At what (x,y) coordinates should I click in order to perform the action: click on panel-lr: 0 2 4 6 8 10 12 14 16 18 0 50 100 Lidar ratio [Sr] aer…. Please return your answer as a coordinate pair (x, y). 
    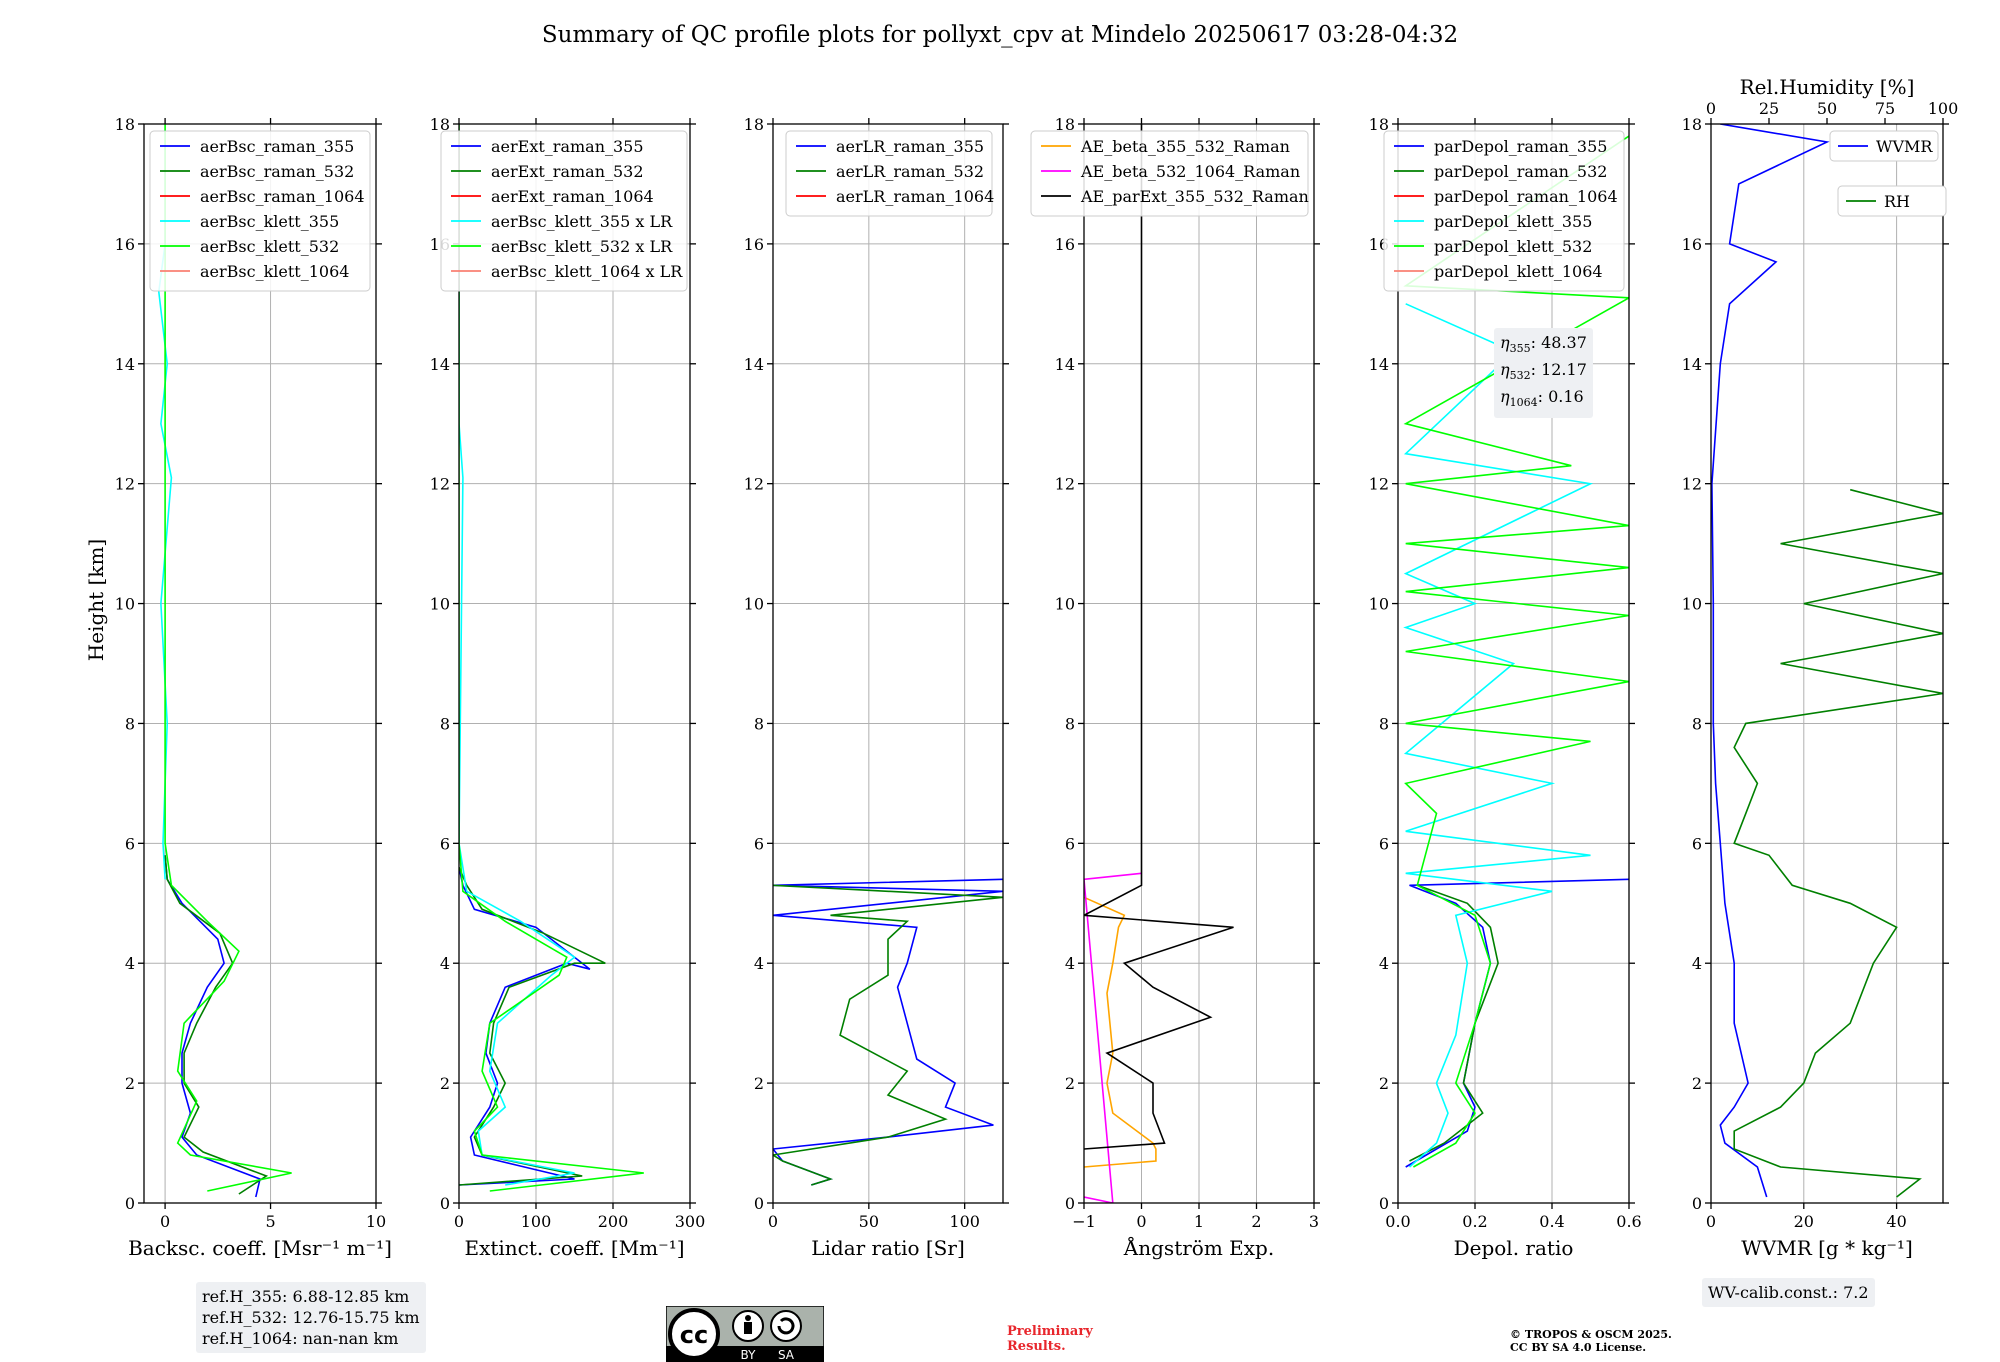
    Looking at the image, I should click on (876, 687).